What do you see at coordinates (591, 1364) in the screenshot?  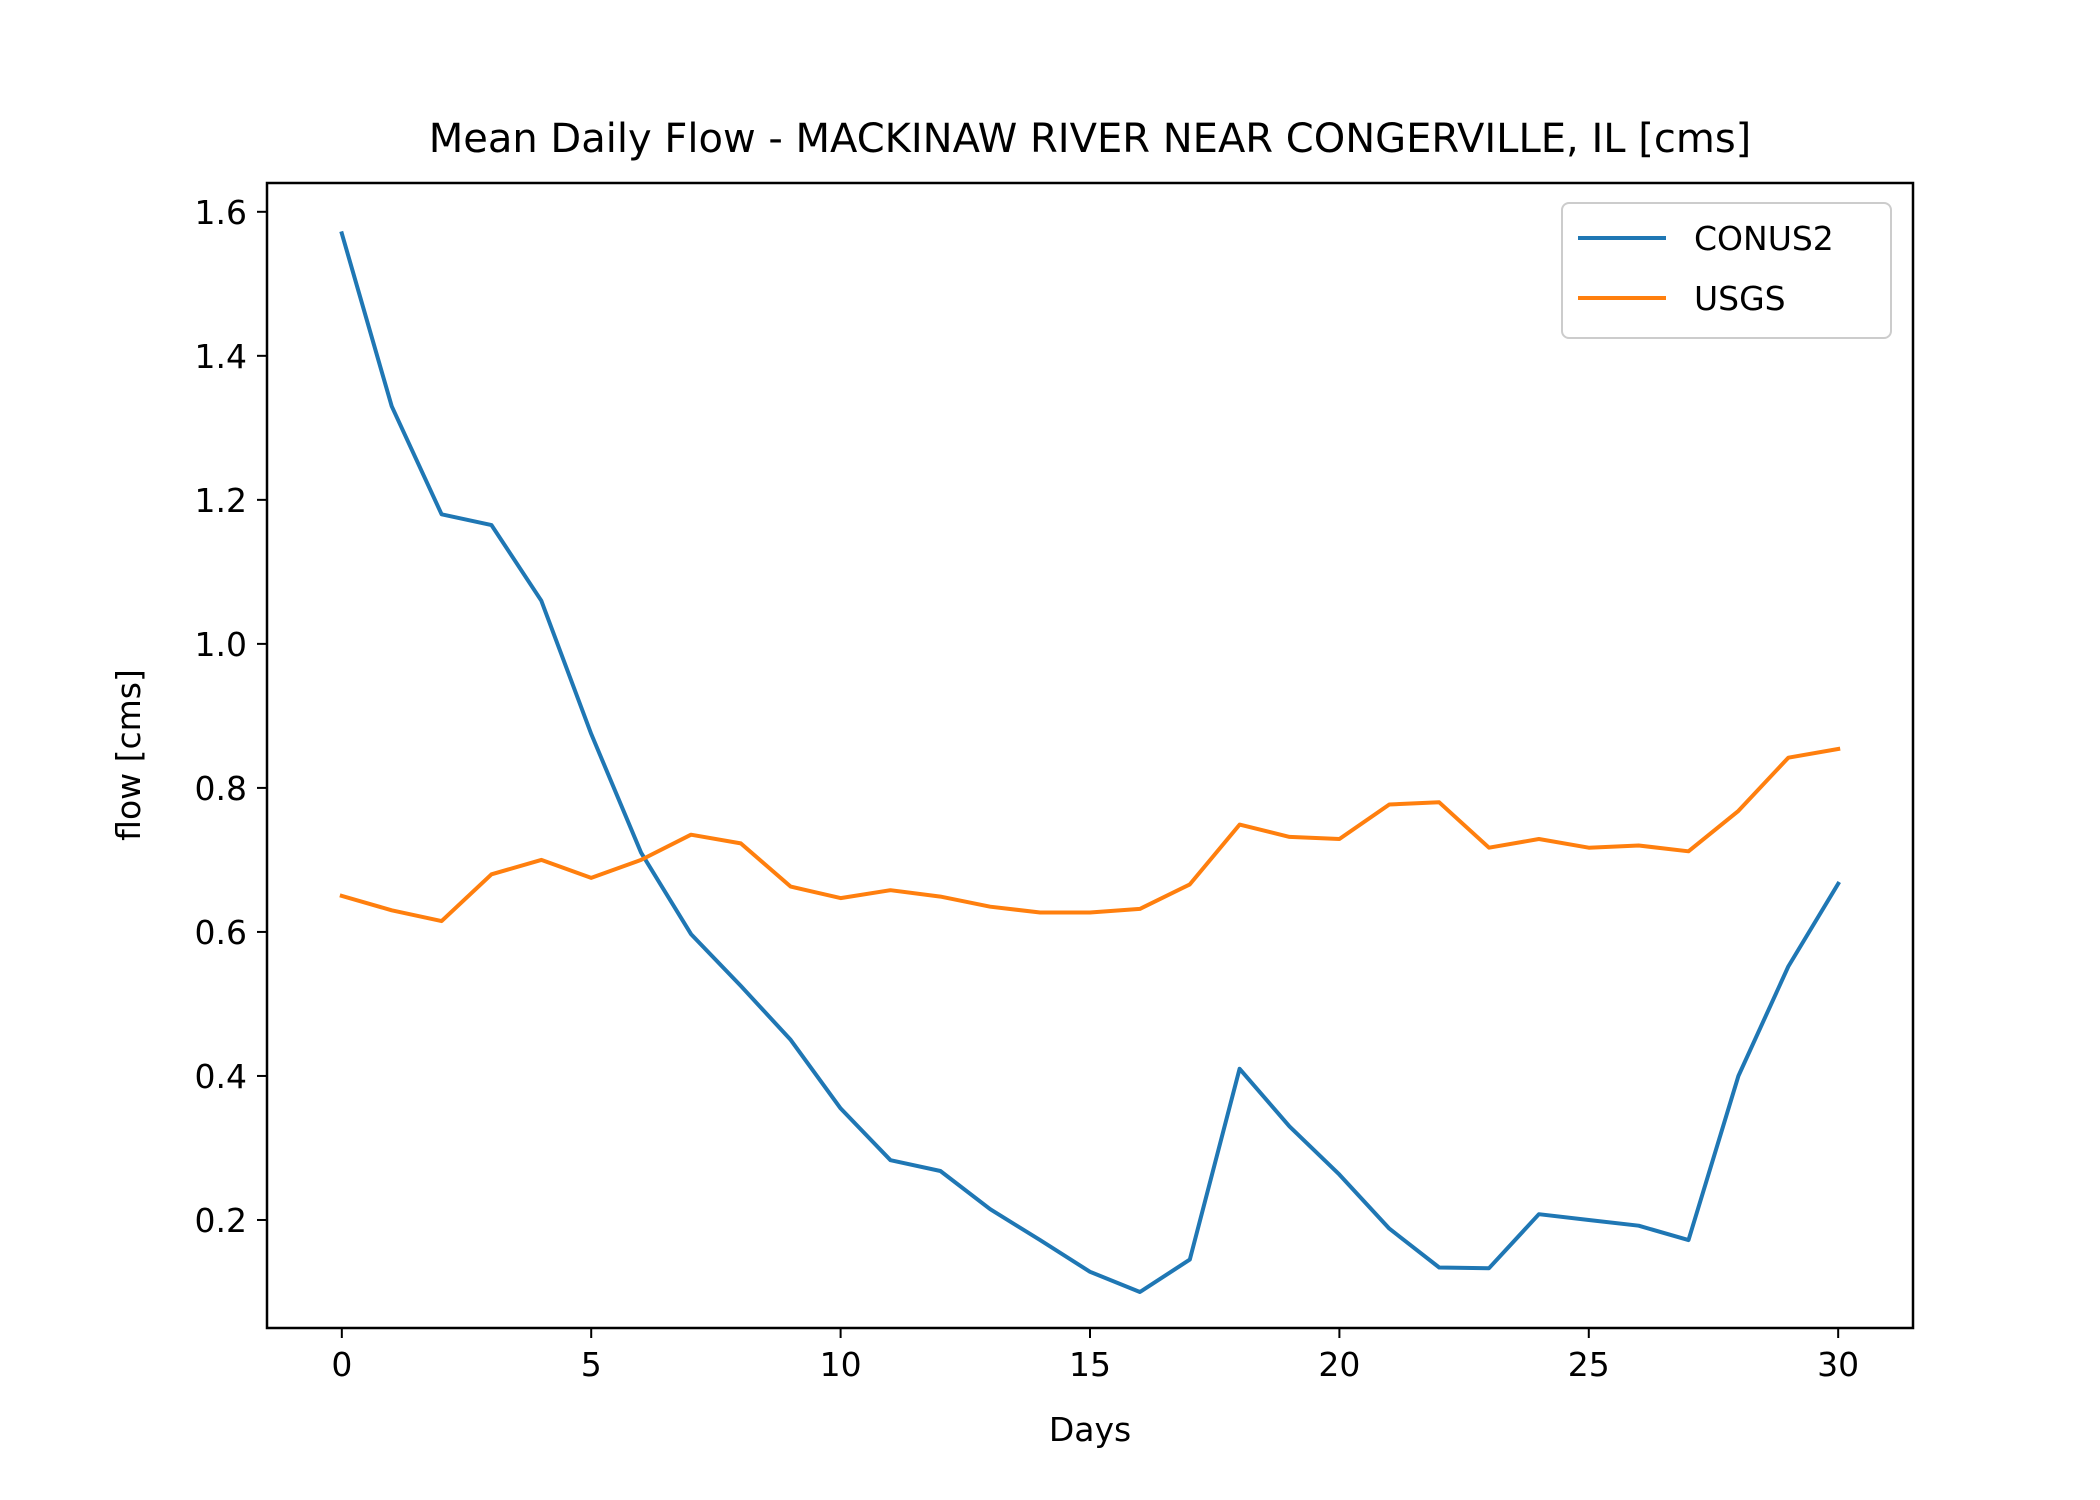 I see `x-tick-label: 5` at bounding box center [591, 1364].